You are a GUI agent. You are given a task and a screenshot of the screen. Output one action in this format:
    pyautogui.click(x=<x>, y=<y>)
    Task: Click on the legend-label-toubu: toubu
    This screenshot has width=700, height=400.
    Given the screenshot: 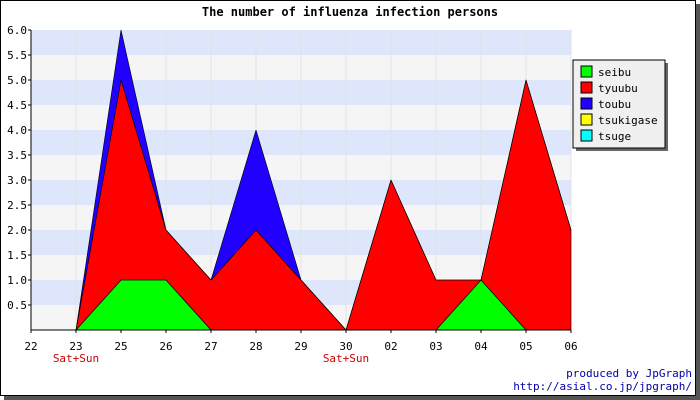 What is the action you would take?
    pyautogui.click(x=614, y=104)
    